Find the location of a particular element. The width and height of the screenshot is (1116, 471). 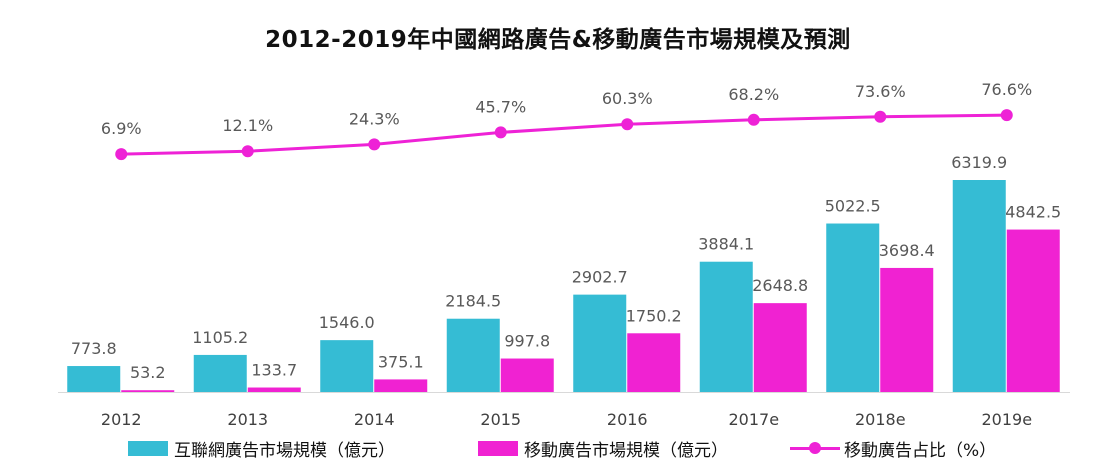

share-point-2015 is located at coordinates (500, 132).